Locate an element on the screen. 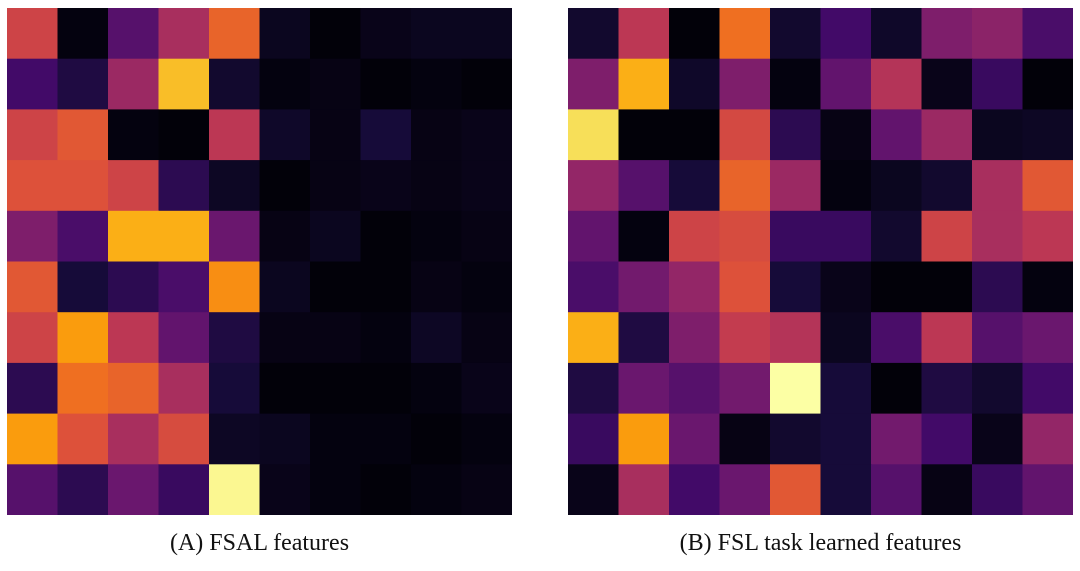 This screenshot has width=1080, height=571. heatmap-a-cell-r7-c3 is located at coordinates (184, 388).